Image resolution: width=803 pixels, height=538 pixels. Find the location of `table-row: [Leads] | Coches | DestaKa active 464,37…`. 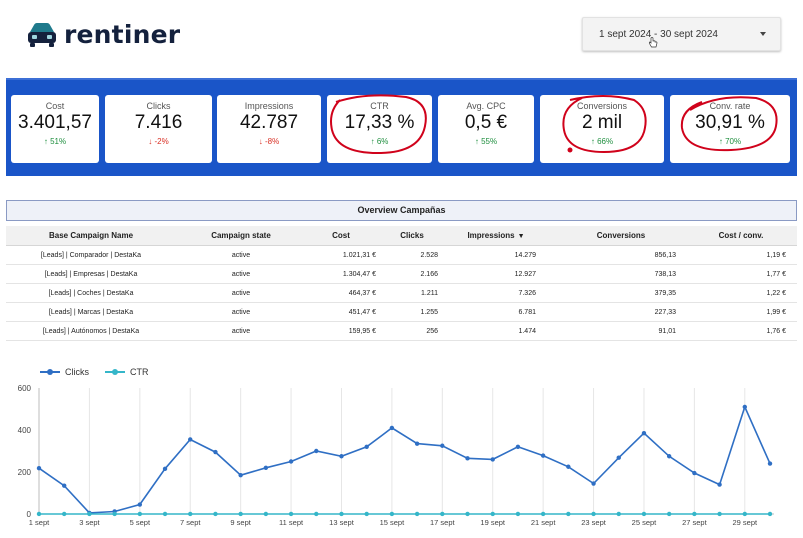

table-row: [Leads] | Coches | DestaKa active 464,37… is located at coordinates (401, 293).